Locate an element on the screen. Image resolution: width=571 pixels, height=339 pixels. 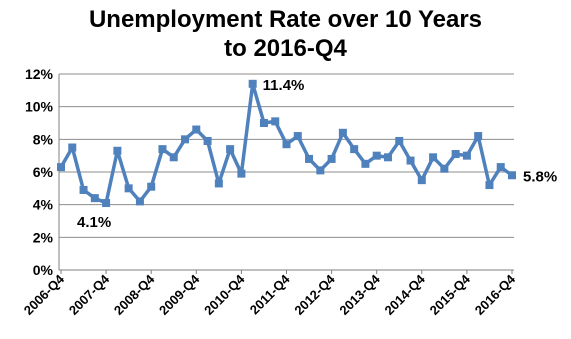
x-tick-label: 2011-Q4 is located at coordinates (270, 294).